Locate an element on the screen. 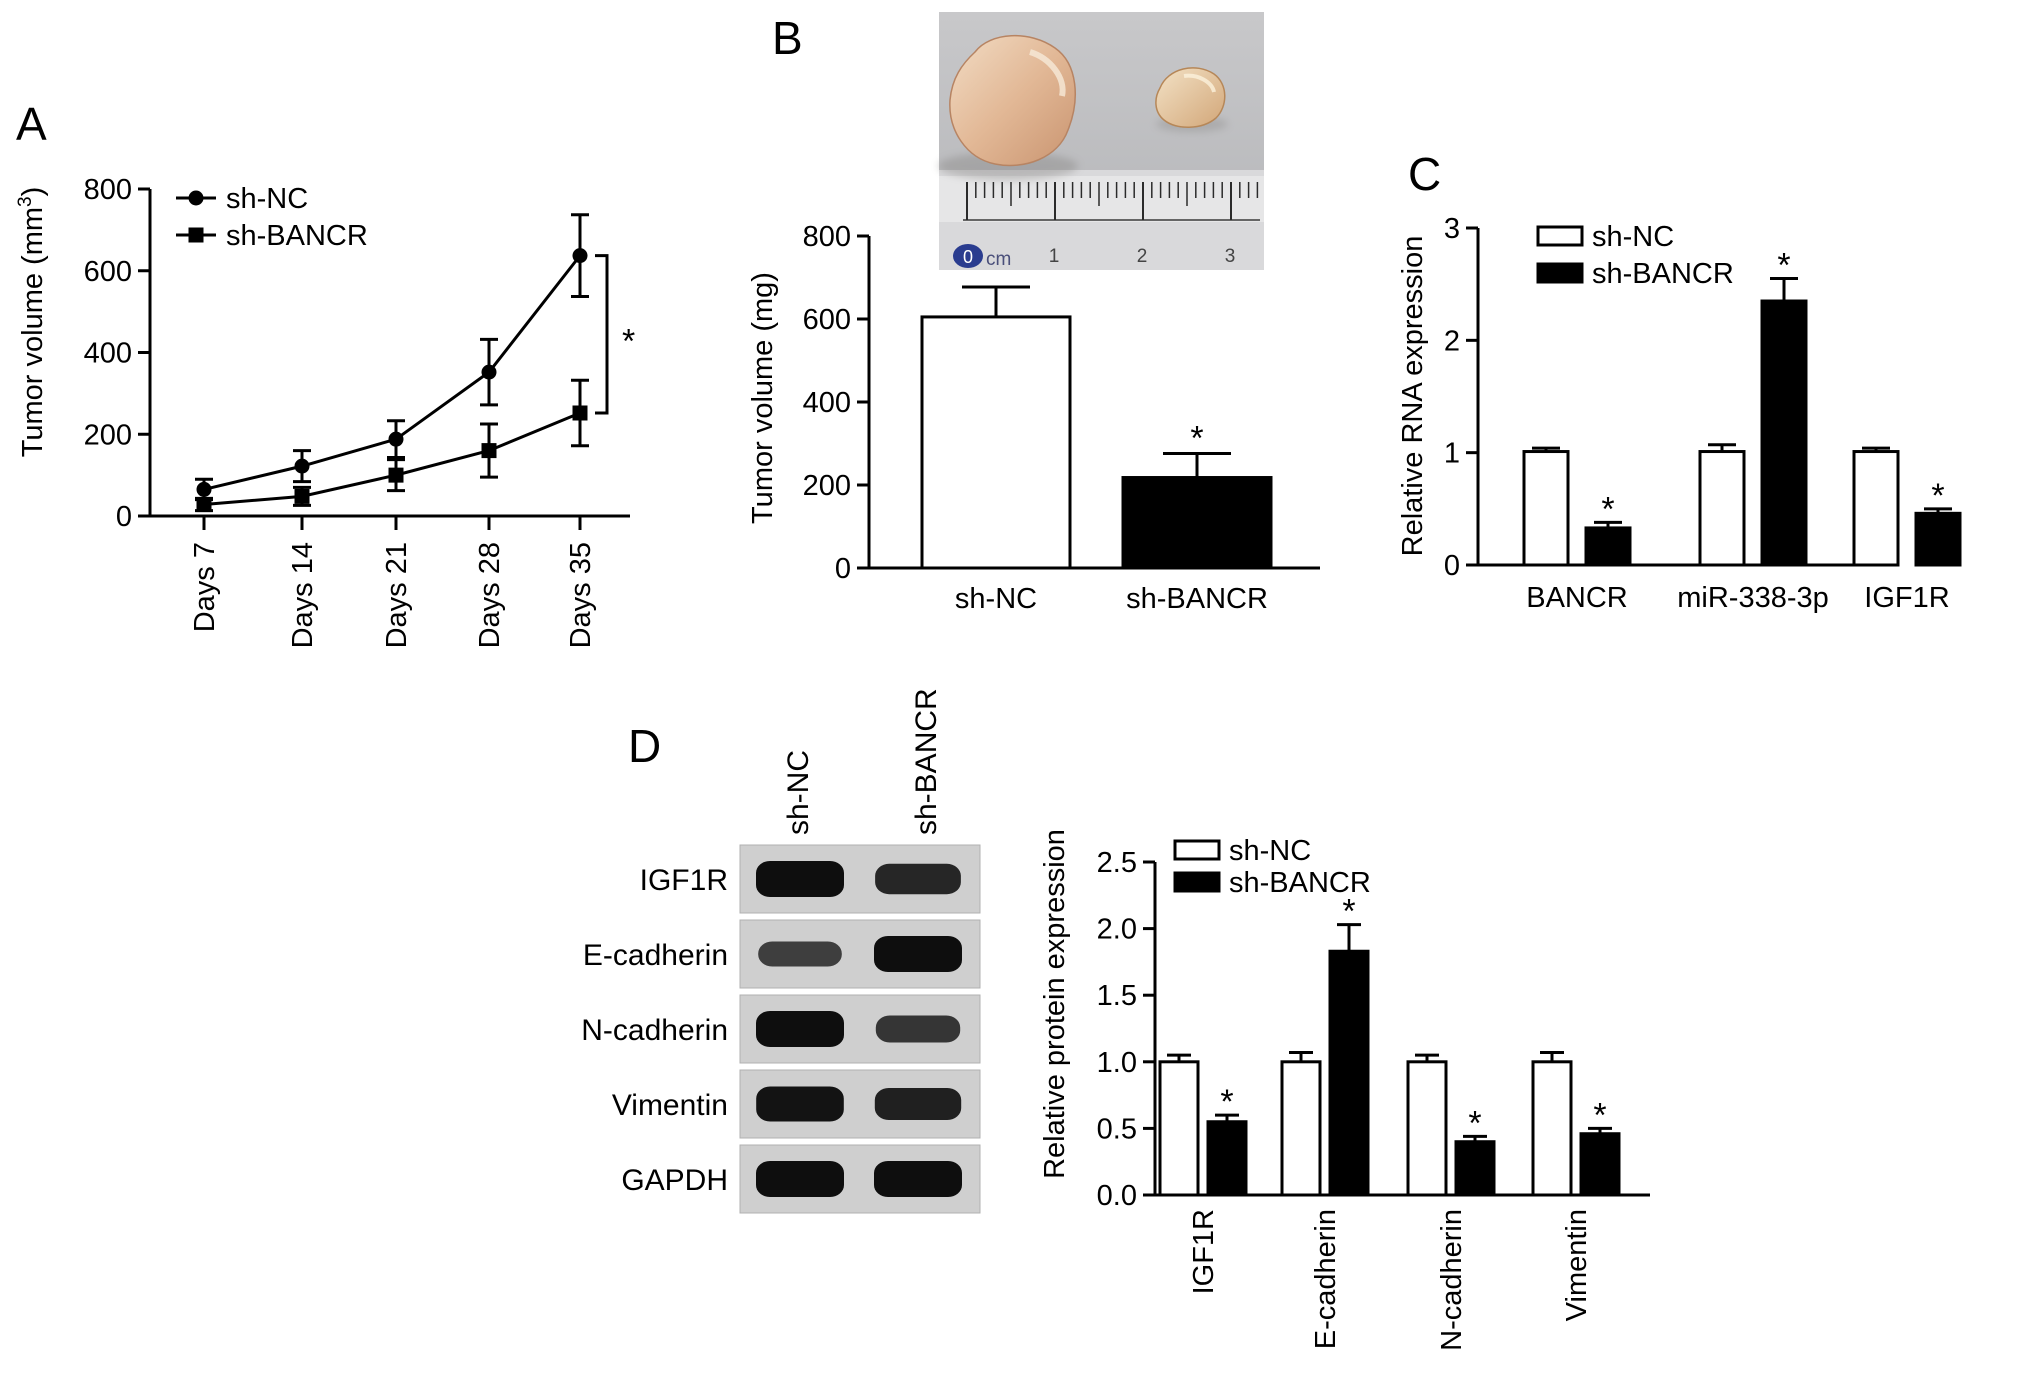  chart-b-y-tick-label: 600 is located at coordinates (827, 320).